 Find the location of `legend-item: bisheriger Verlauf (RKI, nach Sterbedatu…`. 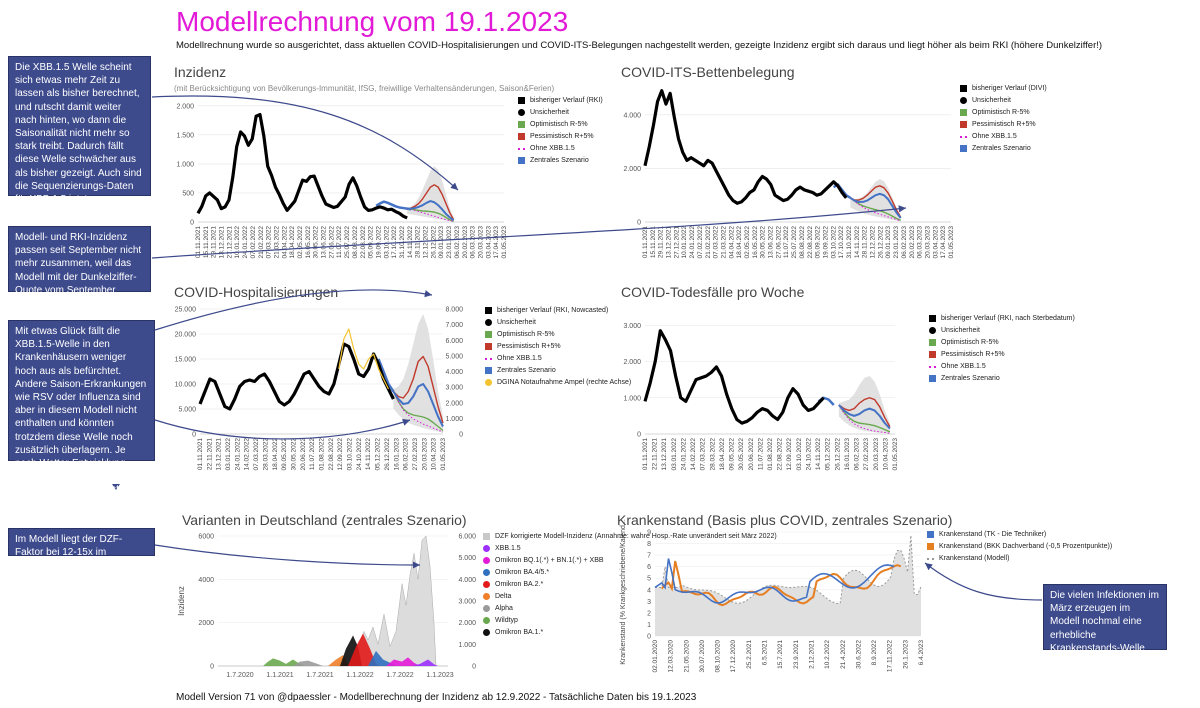

legend-item: bisheriger Verlauf (RKI, nach Sterbedatu… is located at coordinates (1002, 320).